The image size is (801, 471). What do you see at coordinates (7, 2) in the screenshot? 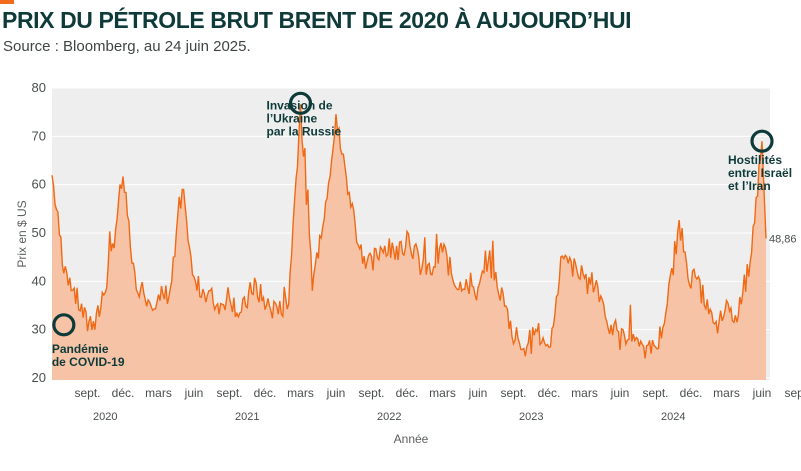
I see `accent-bar` at bounding box center [7, 2].